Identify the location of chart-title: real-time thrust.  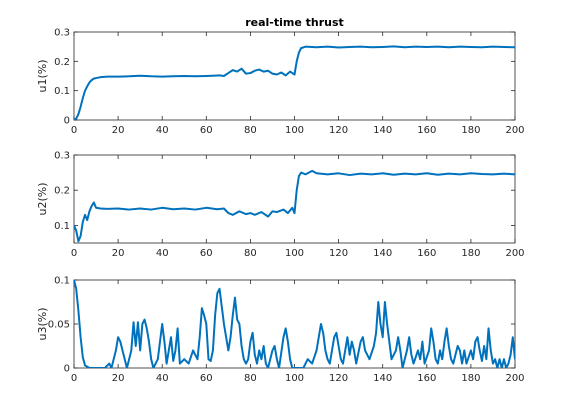
(294, 22).